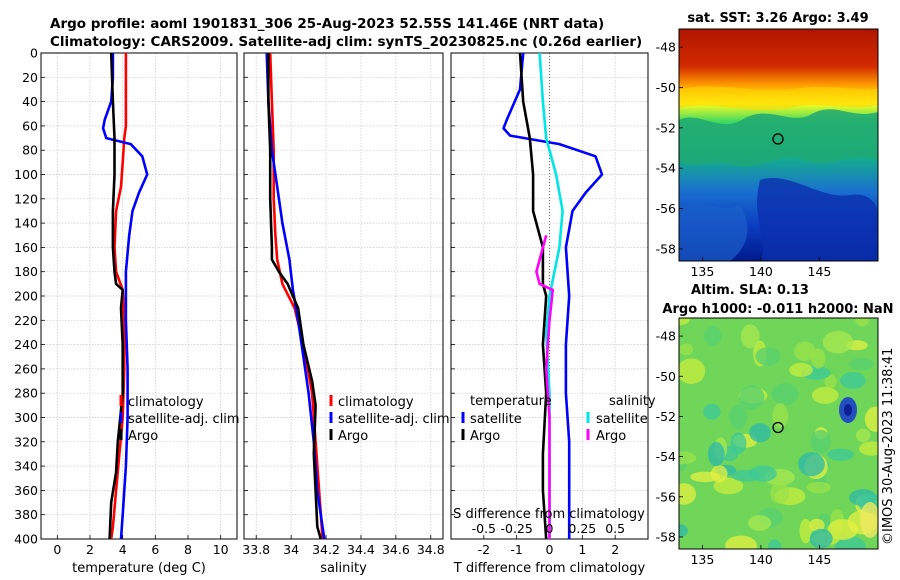 This screenshot has width=900, height=580. I want to click on y-tick-label: 380, so click(26, 514).